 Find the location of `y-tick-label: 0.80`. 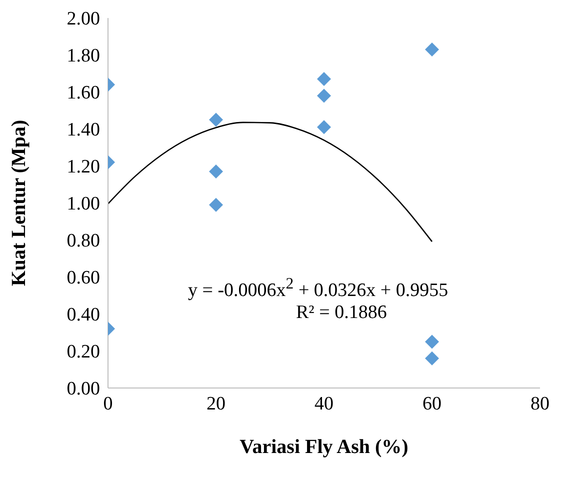

y-tick-label: 0.80 is located at coordinates (83, 241).